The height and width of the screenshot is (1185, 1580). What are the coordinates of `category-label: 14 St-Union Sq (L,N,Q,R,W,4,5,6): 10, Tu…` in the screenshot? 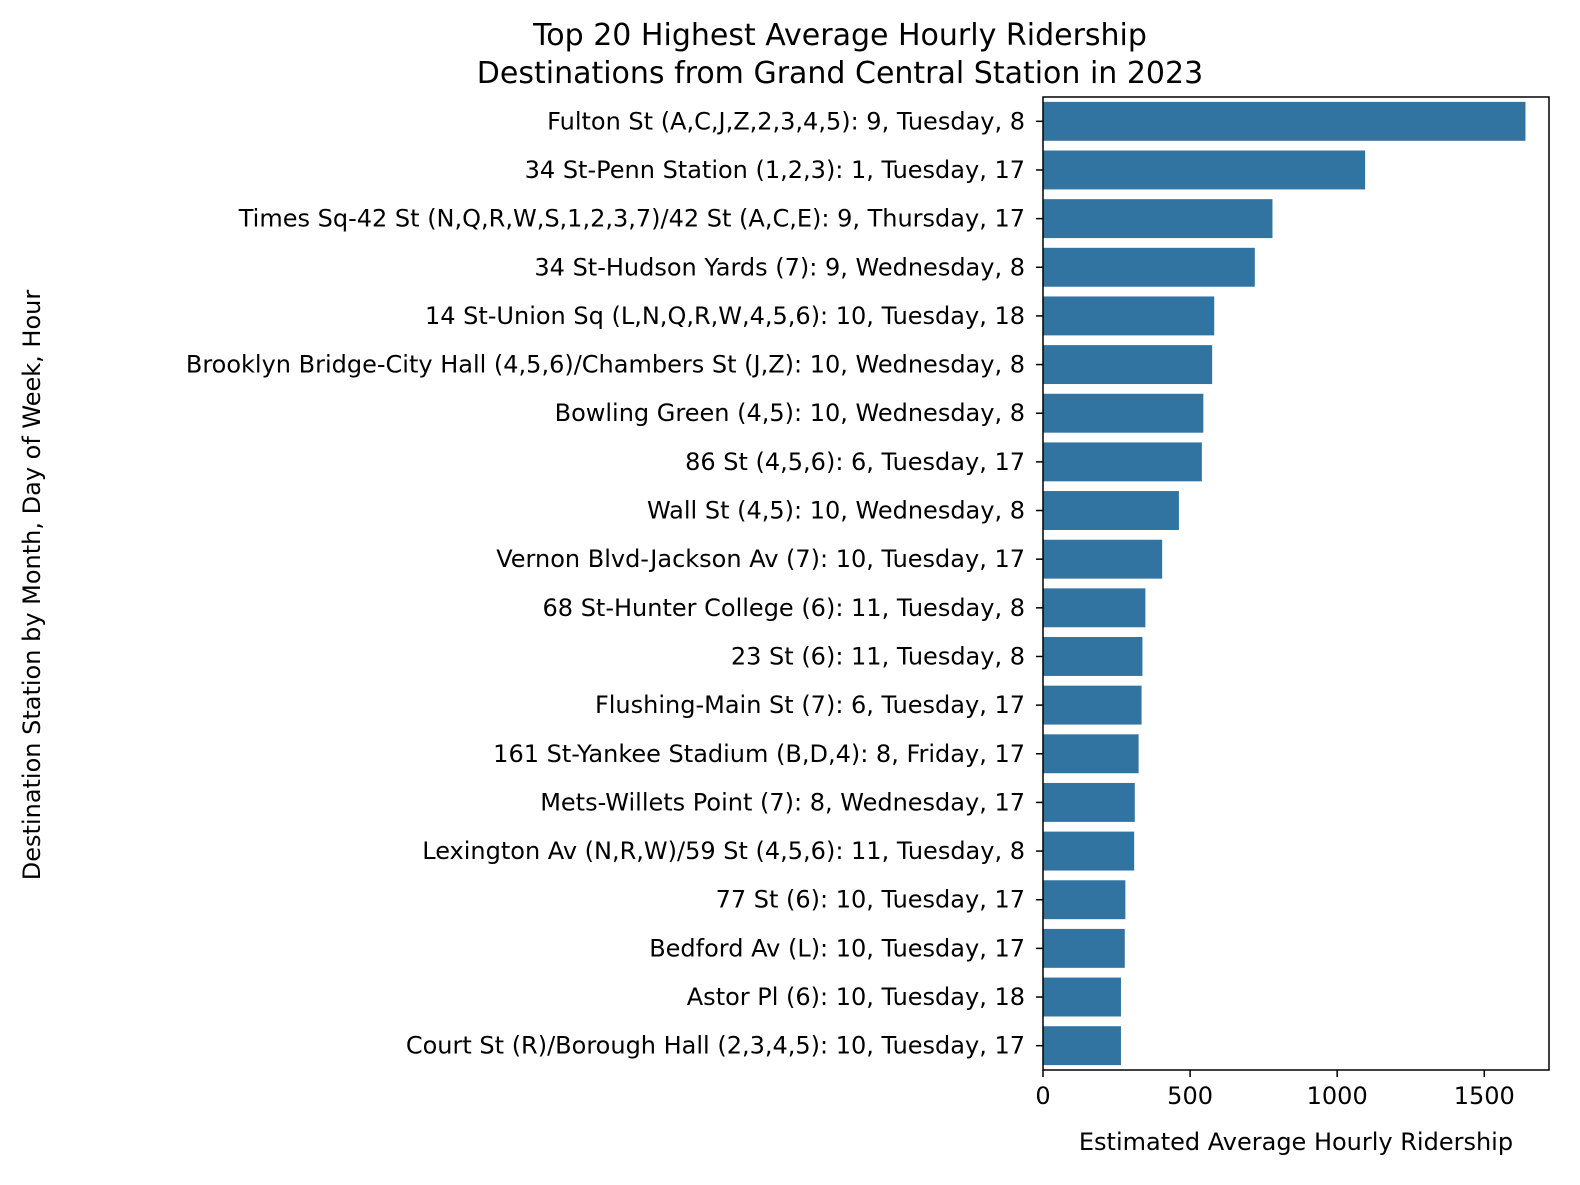 It's located at (725, 316).